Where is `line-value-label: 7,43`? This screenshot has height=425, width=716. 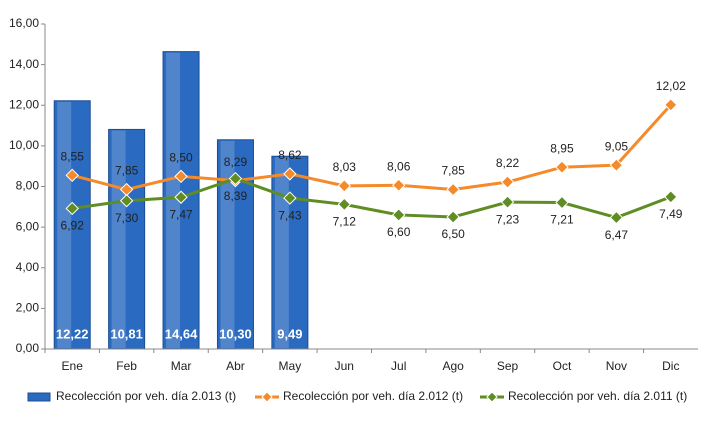
line-value-label: 7,43 is located at coordinates (290, 215).